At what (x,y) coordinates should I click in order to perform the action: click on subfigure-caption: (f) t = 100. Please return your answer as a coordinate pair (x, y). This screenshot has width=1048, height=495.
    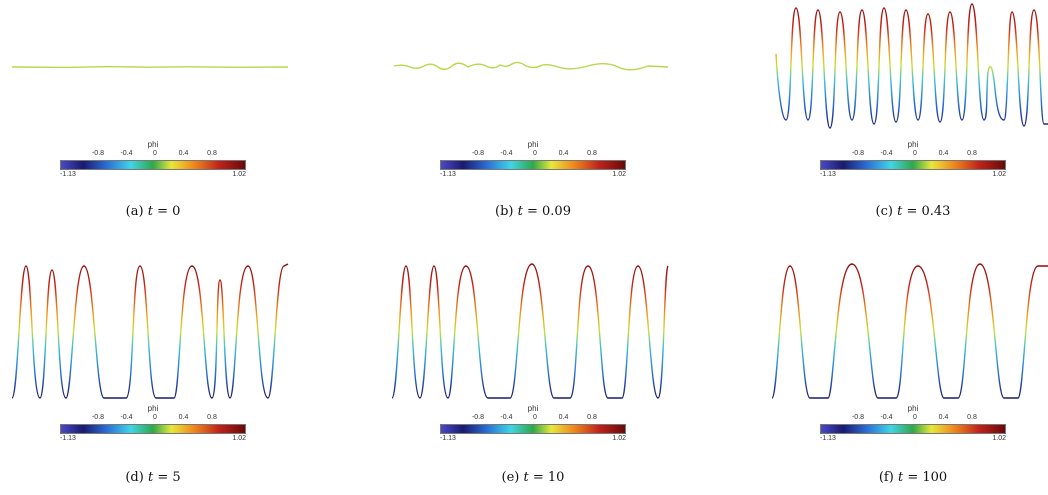
    Looking at the image, I should click on (908, 477).